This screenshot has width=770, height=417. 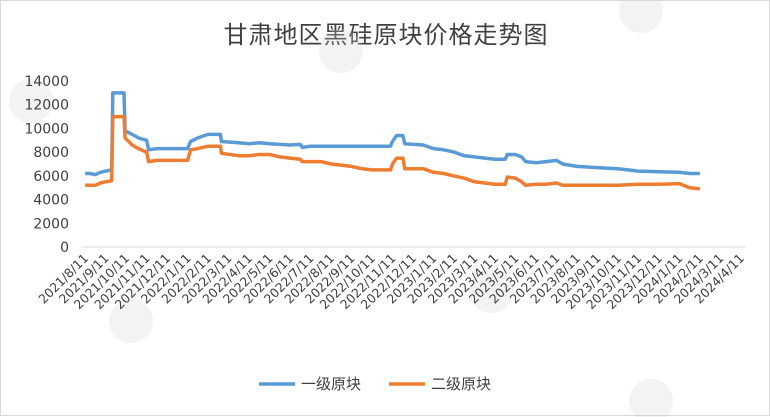 What do you see at coordinates (51, 201) in the screenshot?
I see `y-tick-label: 4000` at bounding box center [51, 201].